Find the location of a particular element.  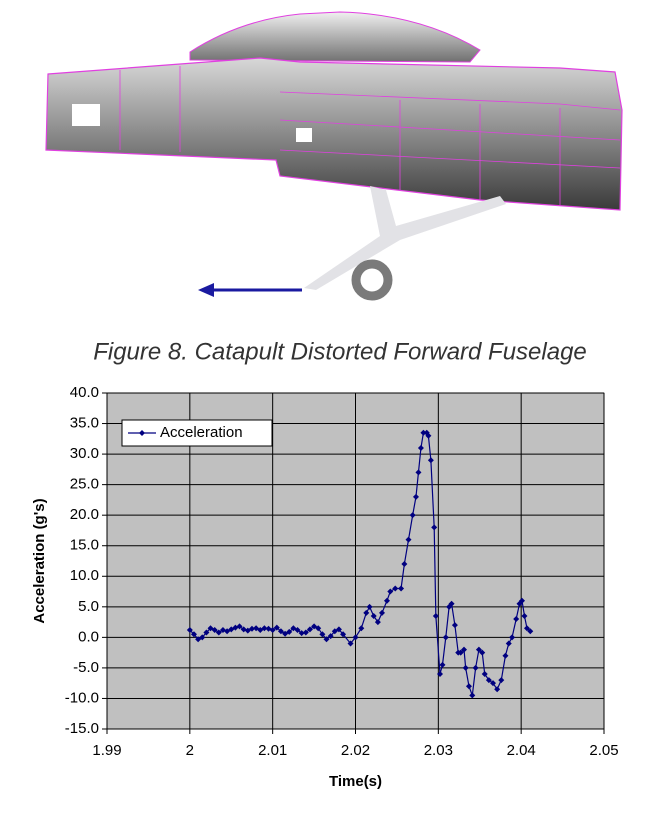

x-tick-label: 1.99 is located at coordinates (106, 750).